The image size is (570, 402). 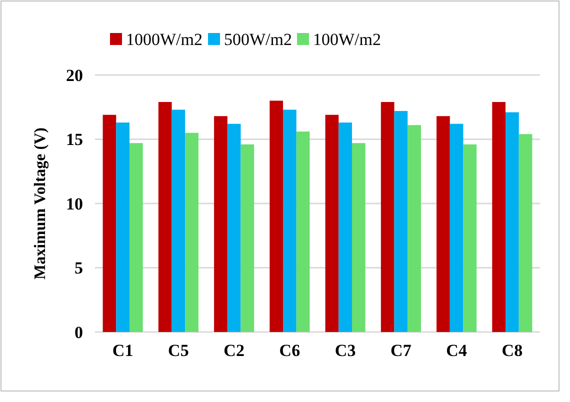 I want to click on x-tick-label: C3, so click(x=345, y=350).